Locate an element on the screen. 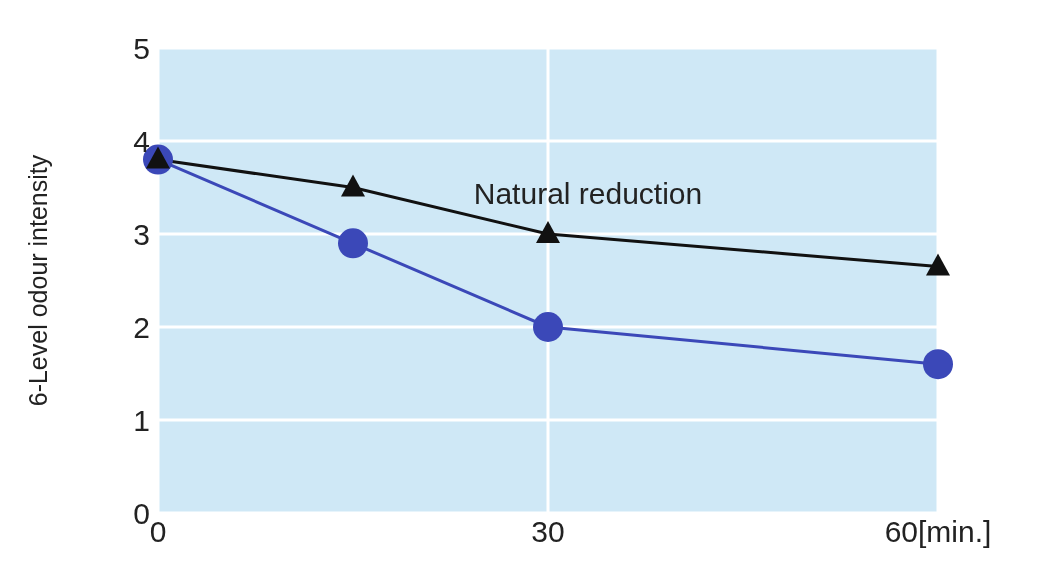 The height and width of the screenshot is (581, 1057). y-tick-label: 4 is located at coordinates (141, 141).